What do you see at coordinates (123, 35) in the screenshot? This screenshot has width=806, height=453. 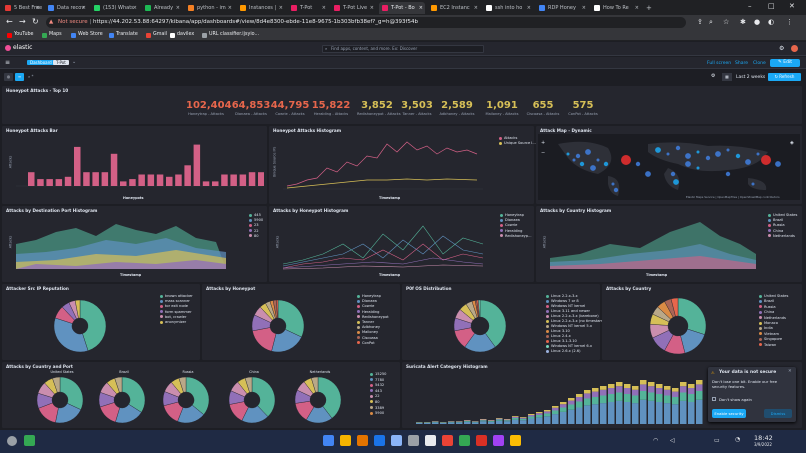 I see `bookmark-item: Translate` at bounding box center [123, 35].